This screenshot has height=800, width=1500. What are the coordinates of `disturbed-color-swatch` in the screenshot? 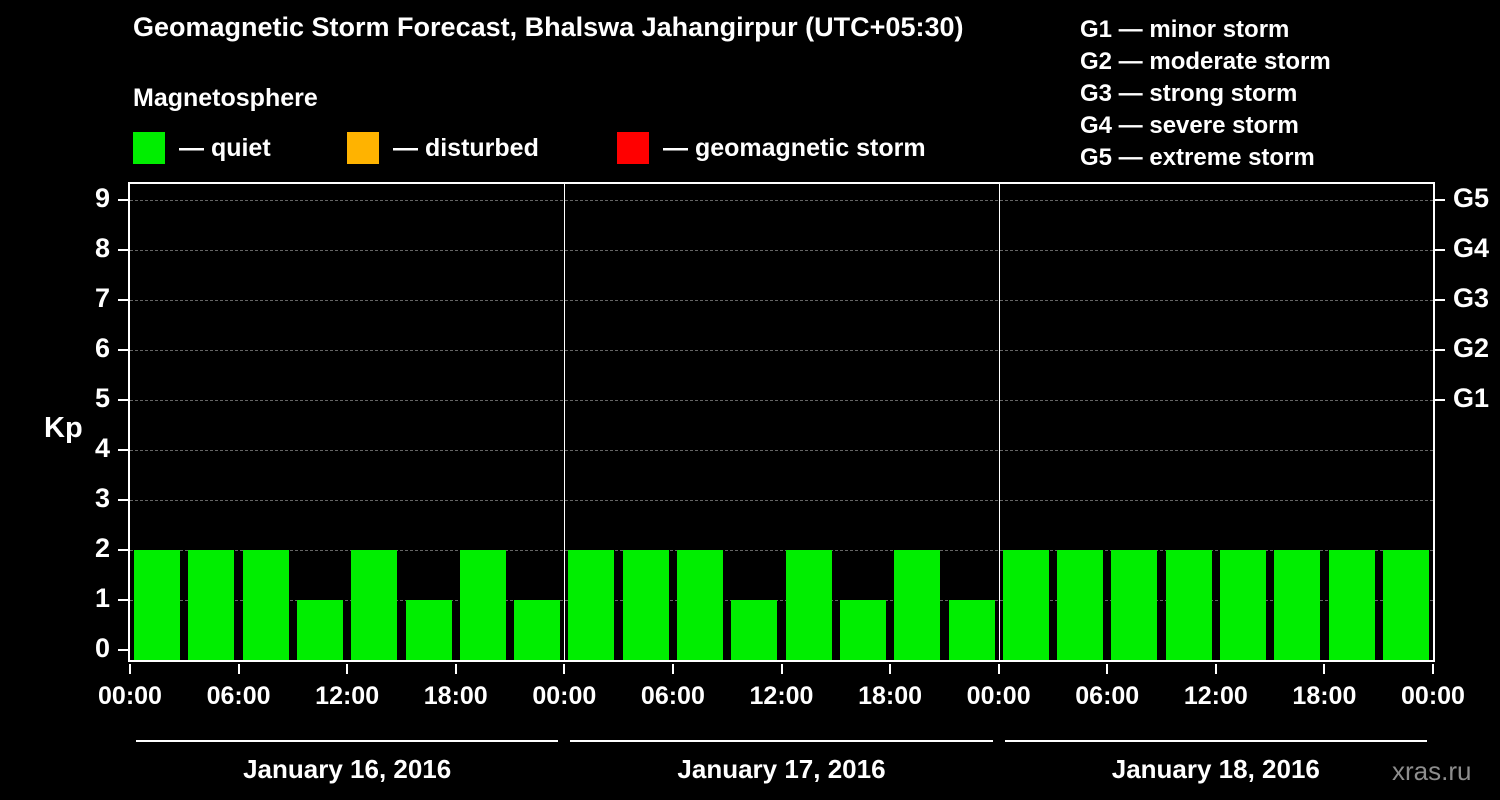 It's located at (363, 148).